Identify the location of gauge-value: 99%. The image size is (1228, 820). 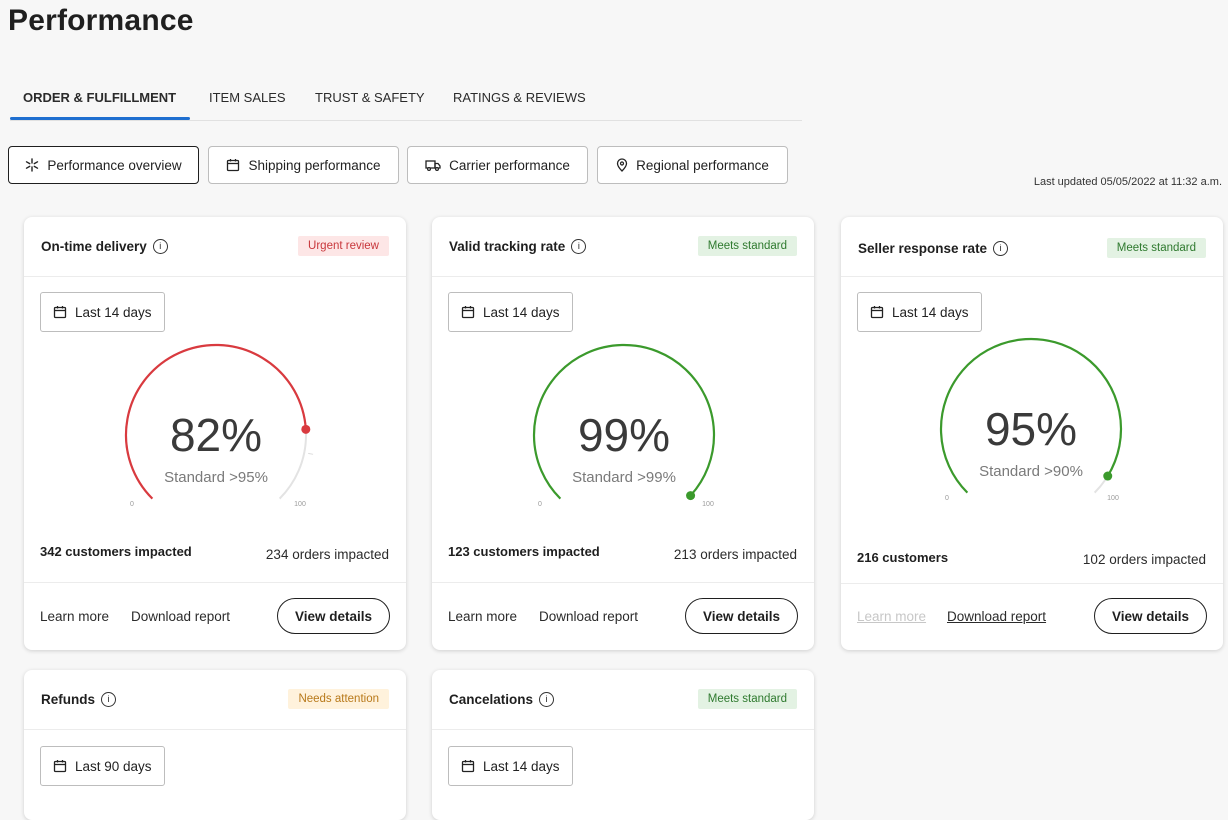
(624, 435).